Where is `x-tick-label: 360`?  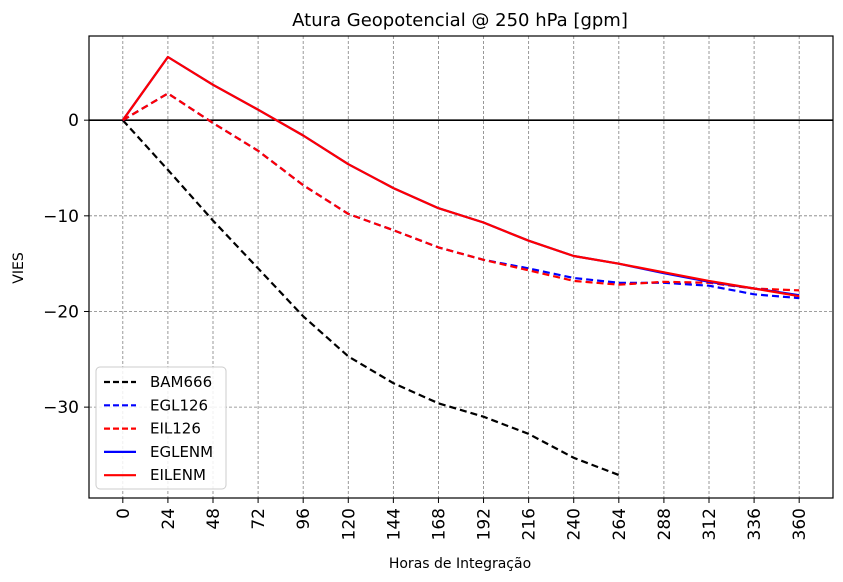
x-tick-label: 360 is located at coordinates (800, 524).